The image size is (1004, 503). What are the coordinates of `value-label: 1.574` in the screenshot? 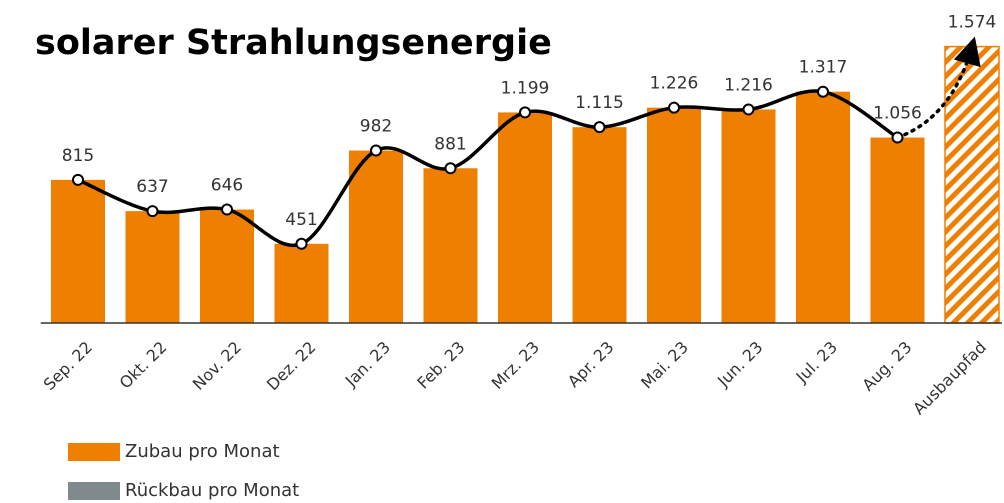 It's located at (972, 23).